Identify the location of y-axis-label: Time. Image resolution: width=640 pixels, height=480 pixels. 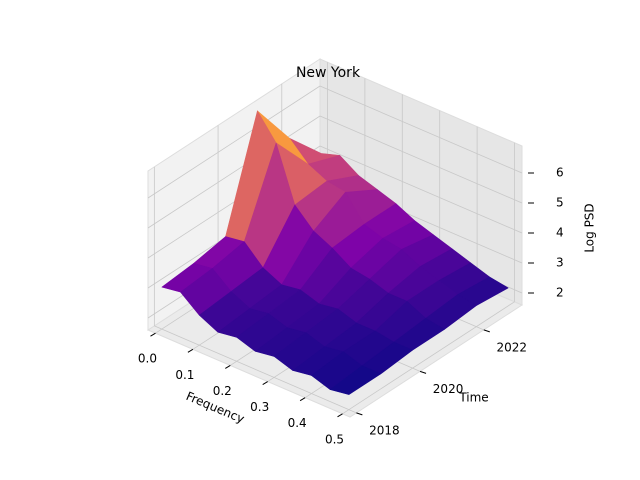
(473, 398).